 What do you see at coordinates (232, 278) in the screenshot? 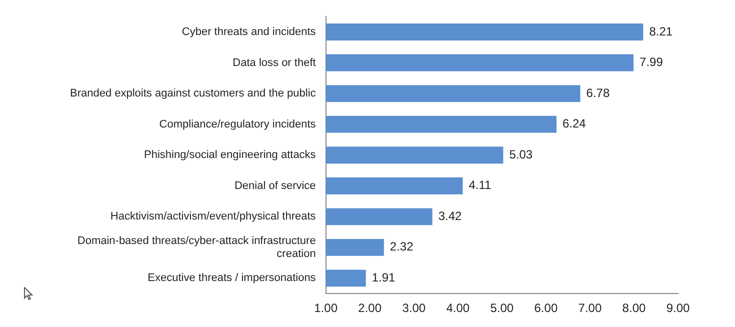
I see `y-tick-label: Executive threats / impersonations` at bounding box center [232, 278].